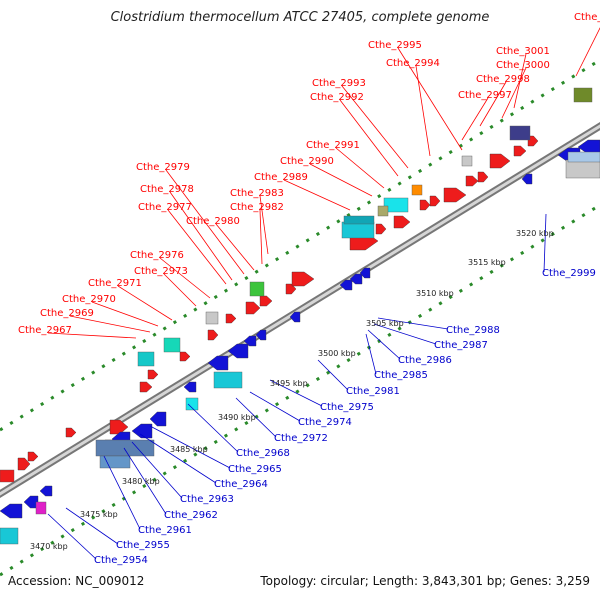 The width and height of the screenshot is (600, 600). Describe the element at coordinates (257, 207) in the screenshot. I see `forward-gene-label: Cthe_2982` at that location.